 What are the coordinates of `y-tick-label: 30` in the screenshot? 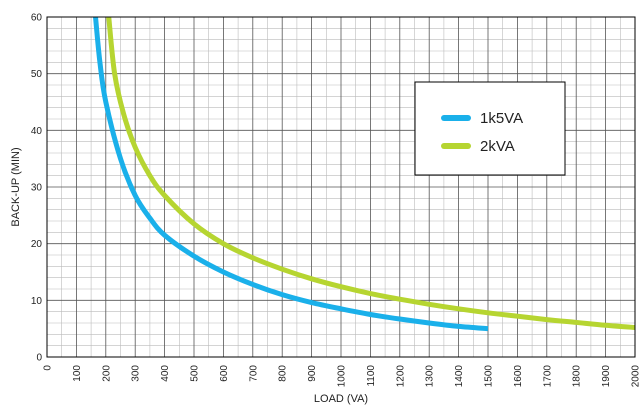 It's located at (37, 188).